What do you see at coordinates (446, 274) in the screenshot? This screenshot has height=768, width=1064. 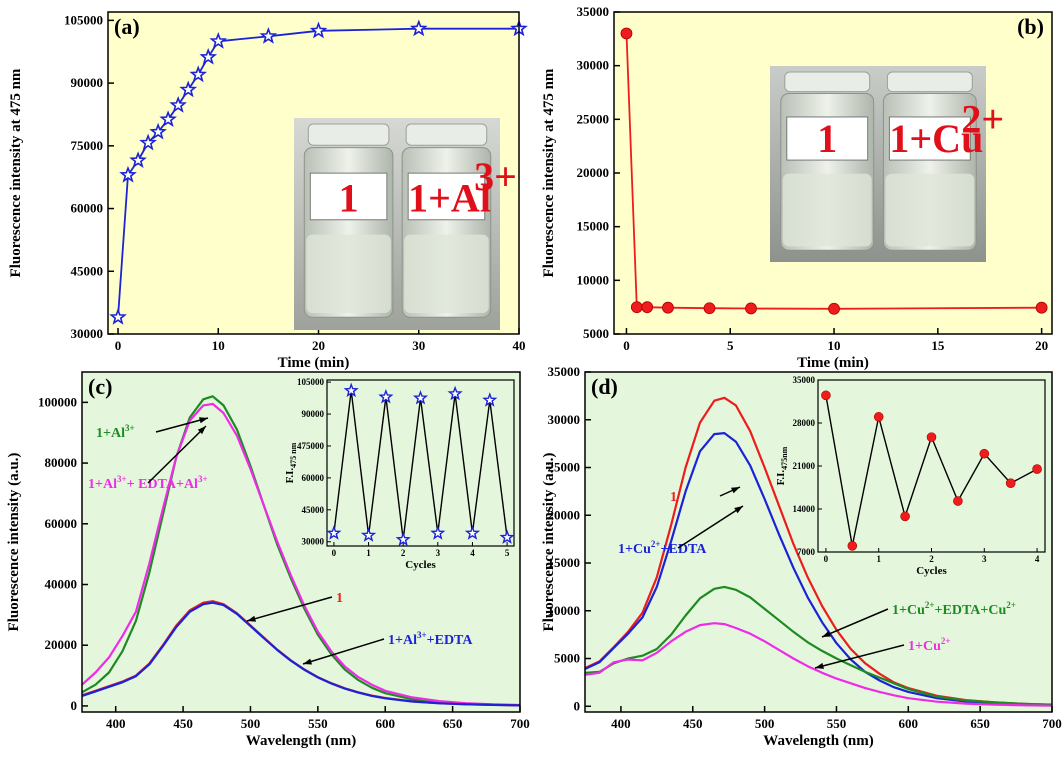 I see `vial-liquid` at bounding box center [446, 274].